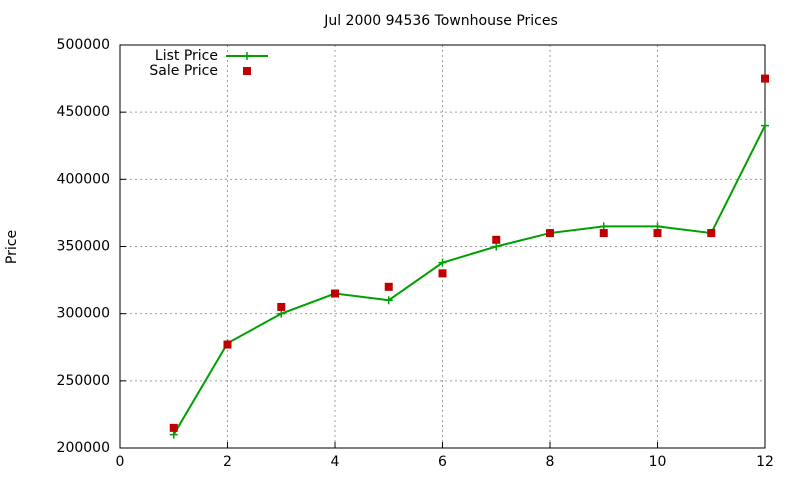 This screenshot has height=480, width=800. Describe the element at coordinates (12, 247) in the screenshot. I see `y-axis-label: Price` at that location.